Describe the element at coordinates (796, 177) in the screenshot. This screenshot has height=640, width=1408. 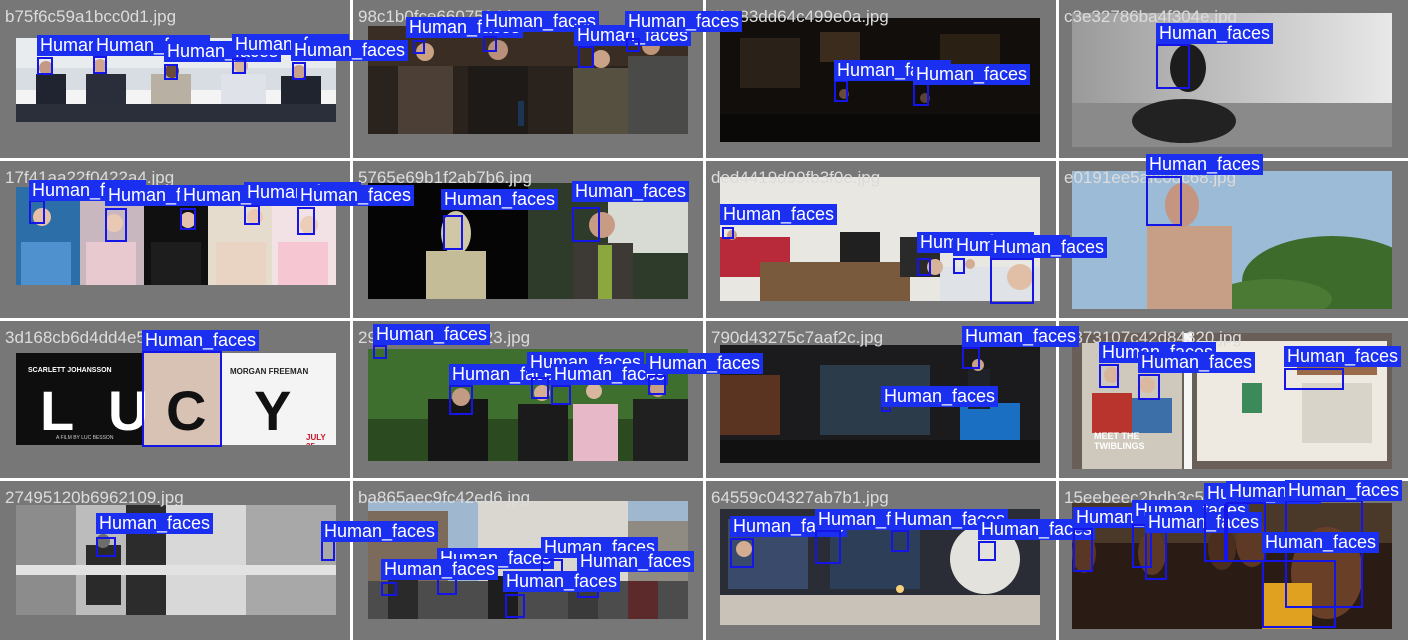
I see `filename: ded4419d99fb3f0e.jpg` at that location.